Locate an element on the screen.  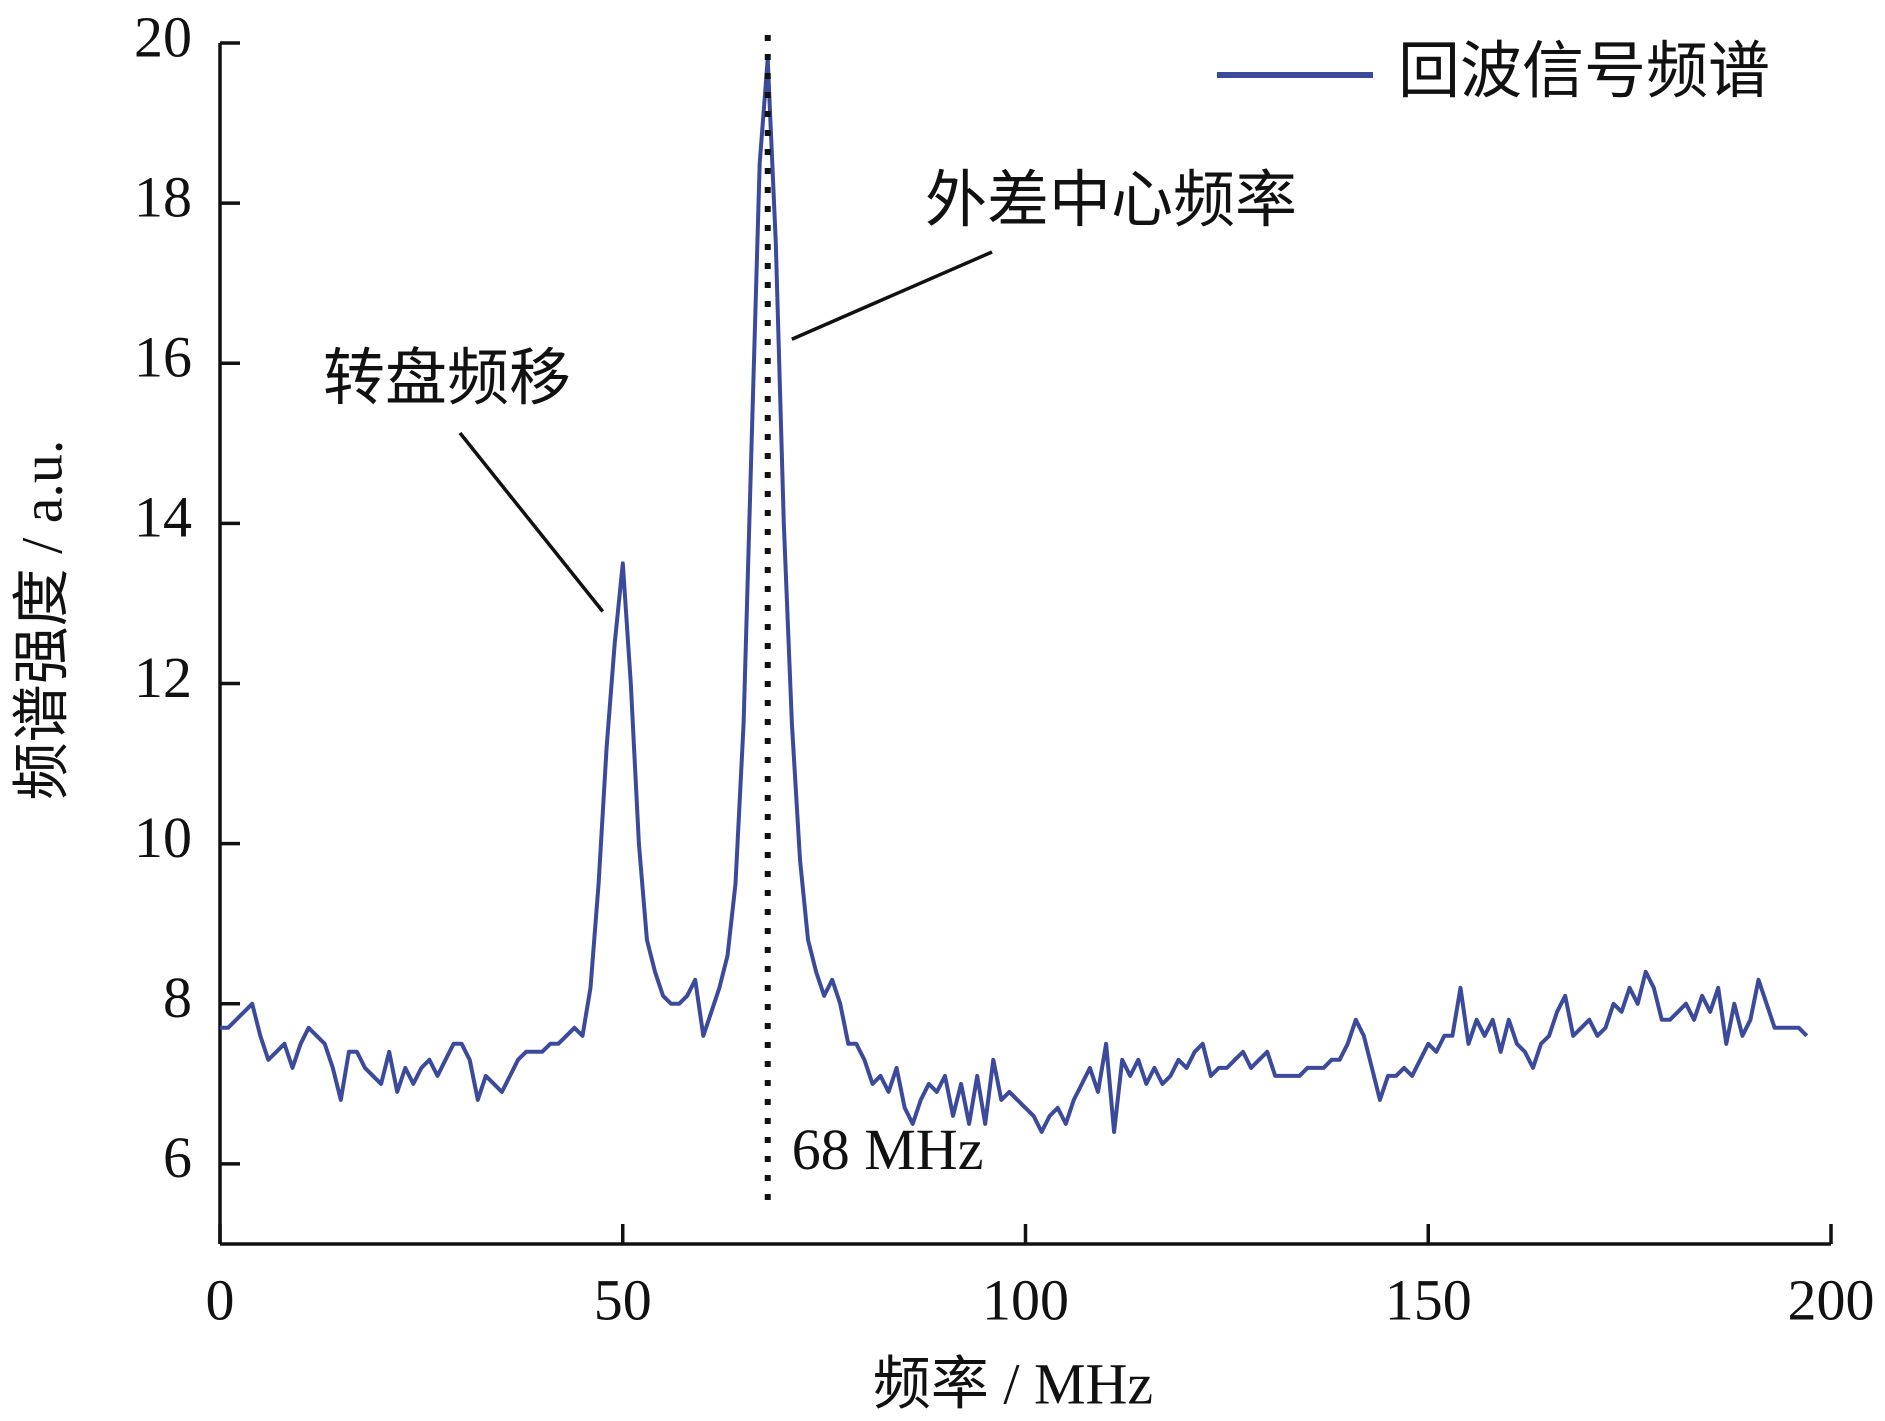
y-tick-label: 18 is located at coordinates (163, 196).